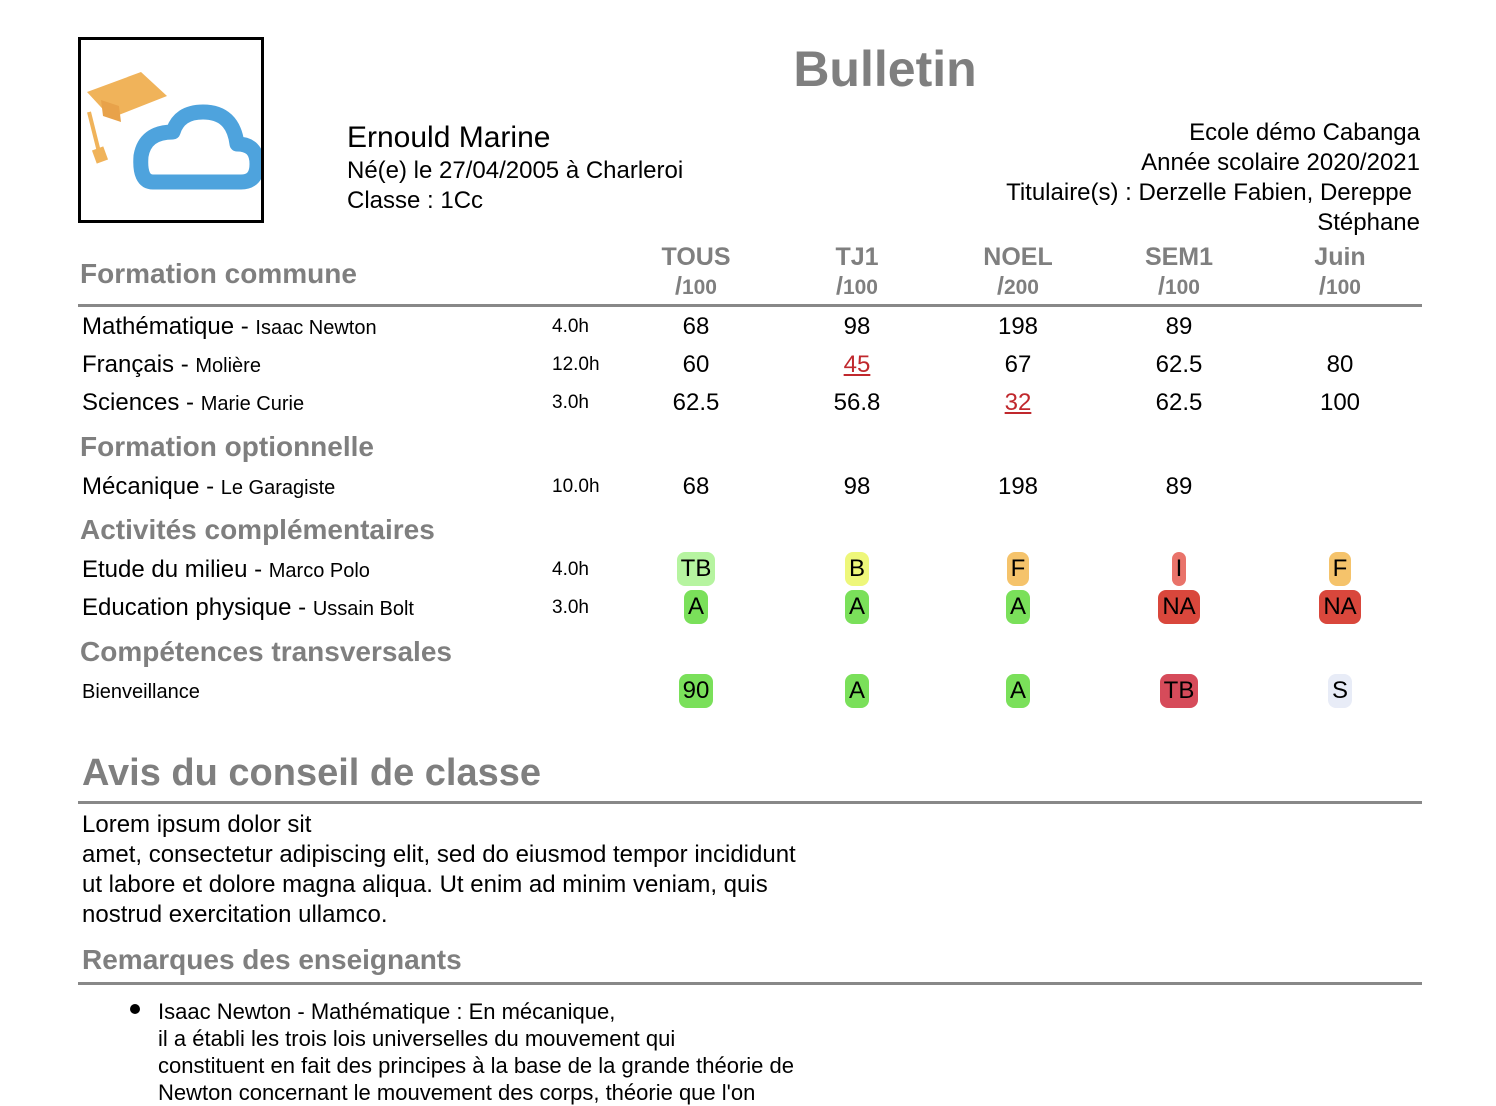  I want to click on conseil-line: Lorem ipsum dolor sit, so click(197, 824).